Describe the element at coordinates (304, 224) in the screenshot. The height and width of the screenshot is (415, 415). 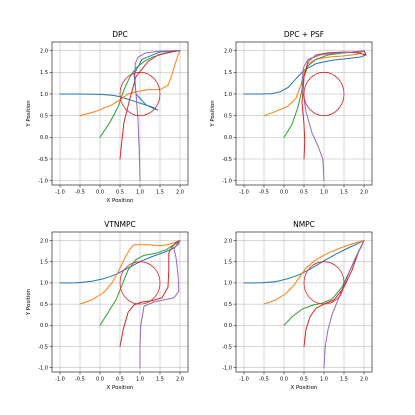
I see `chart-title: NMPC` at that location.